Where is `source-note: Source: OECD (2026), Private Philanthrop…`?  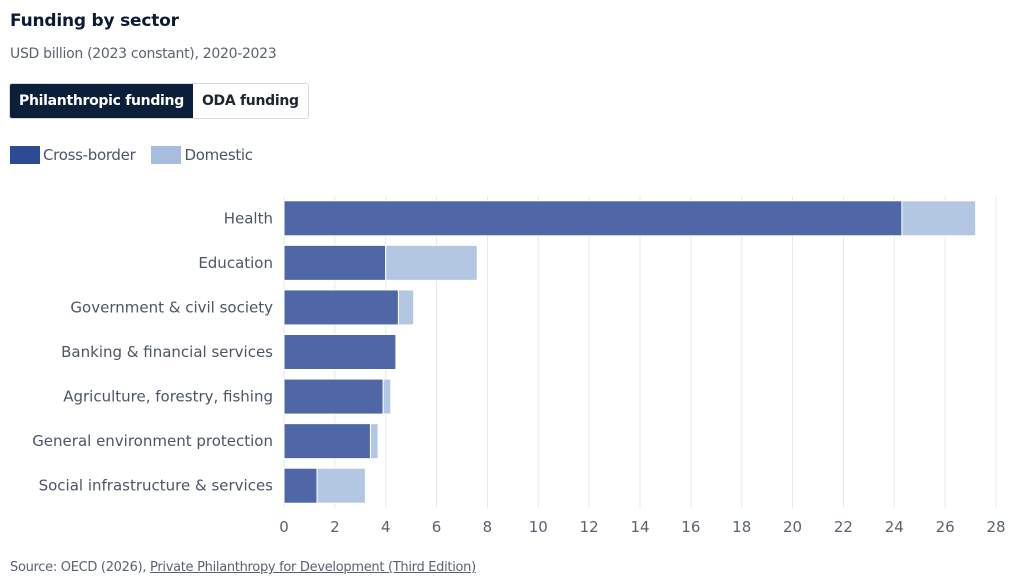
source-note: Source: OECD (2026), Private Philanthrop… is located at coordinates (243, 567).